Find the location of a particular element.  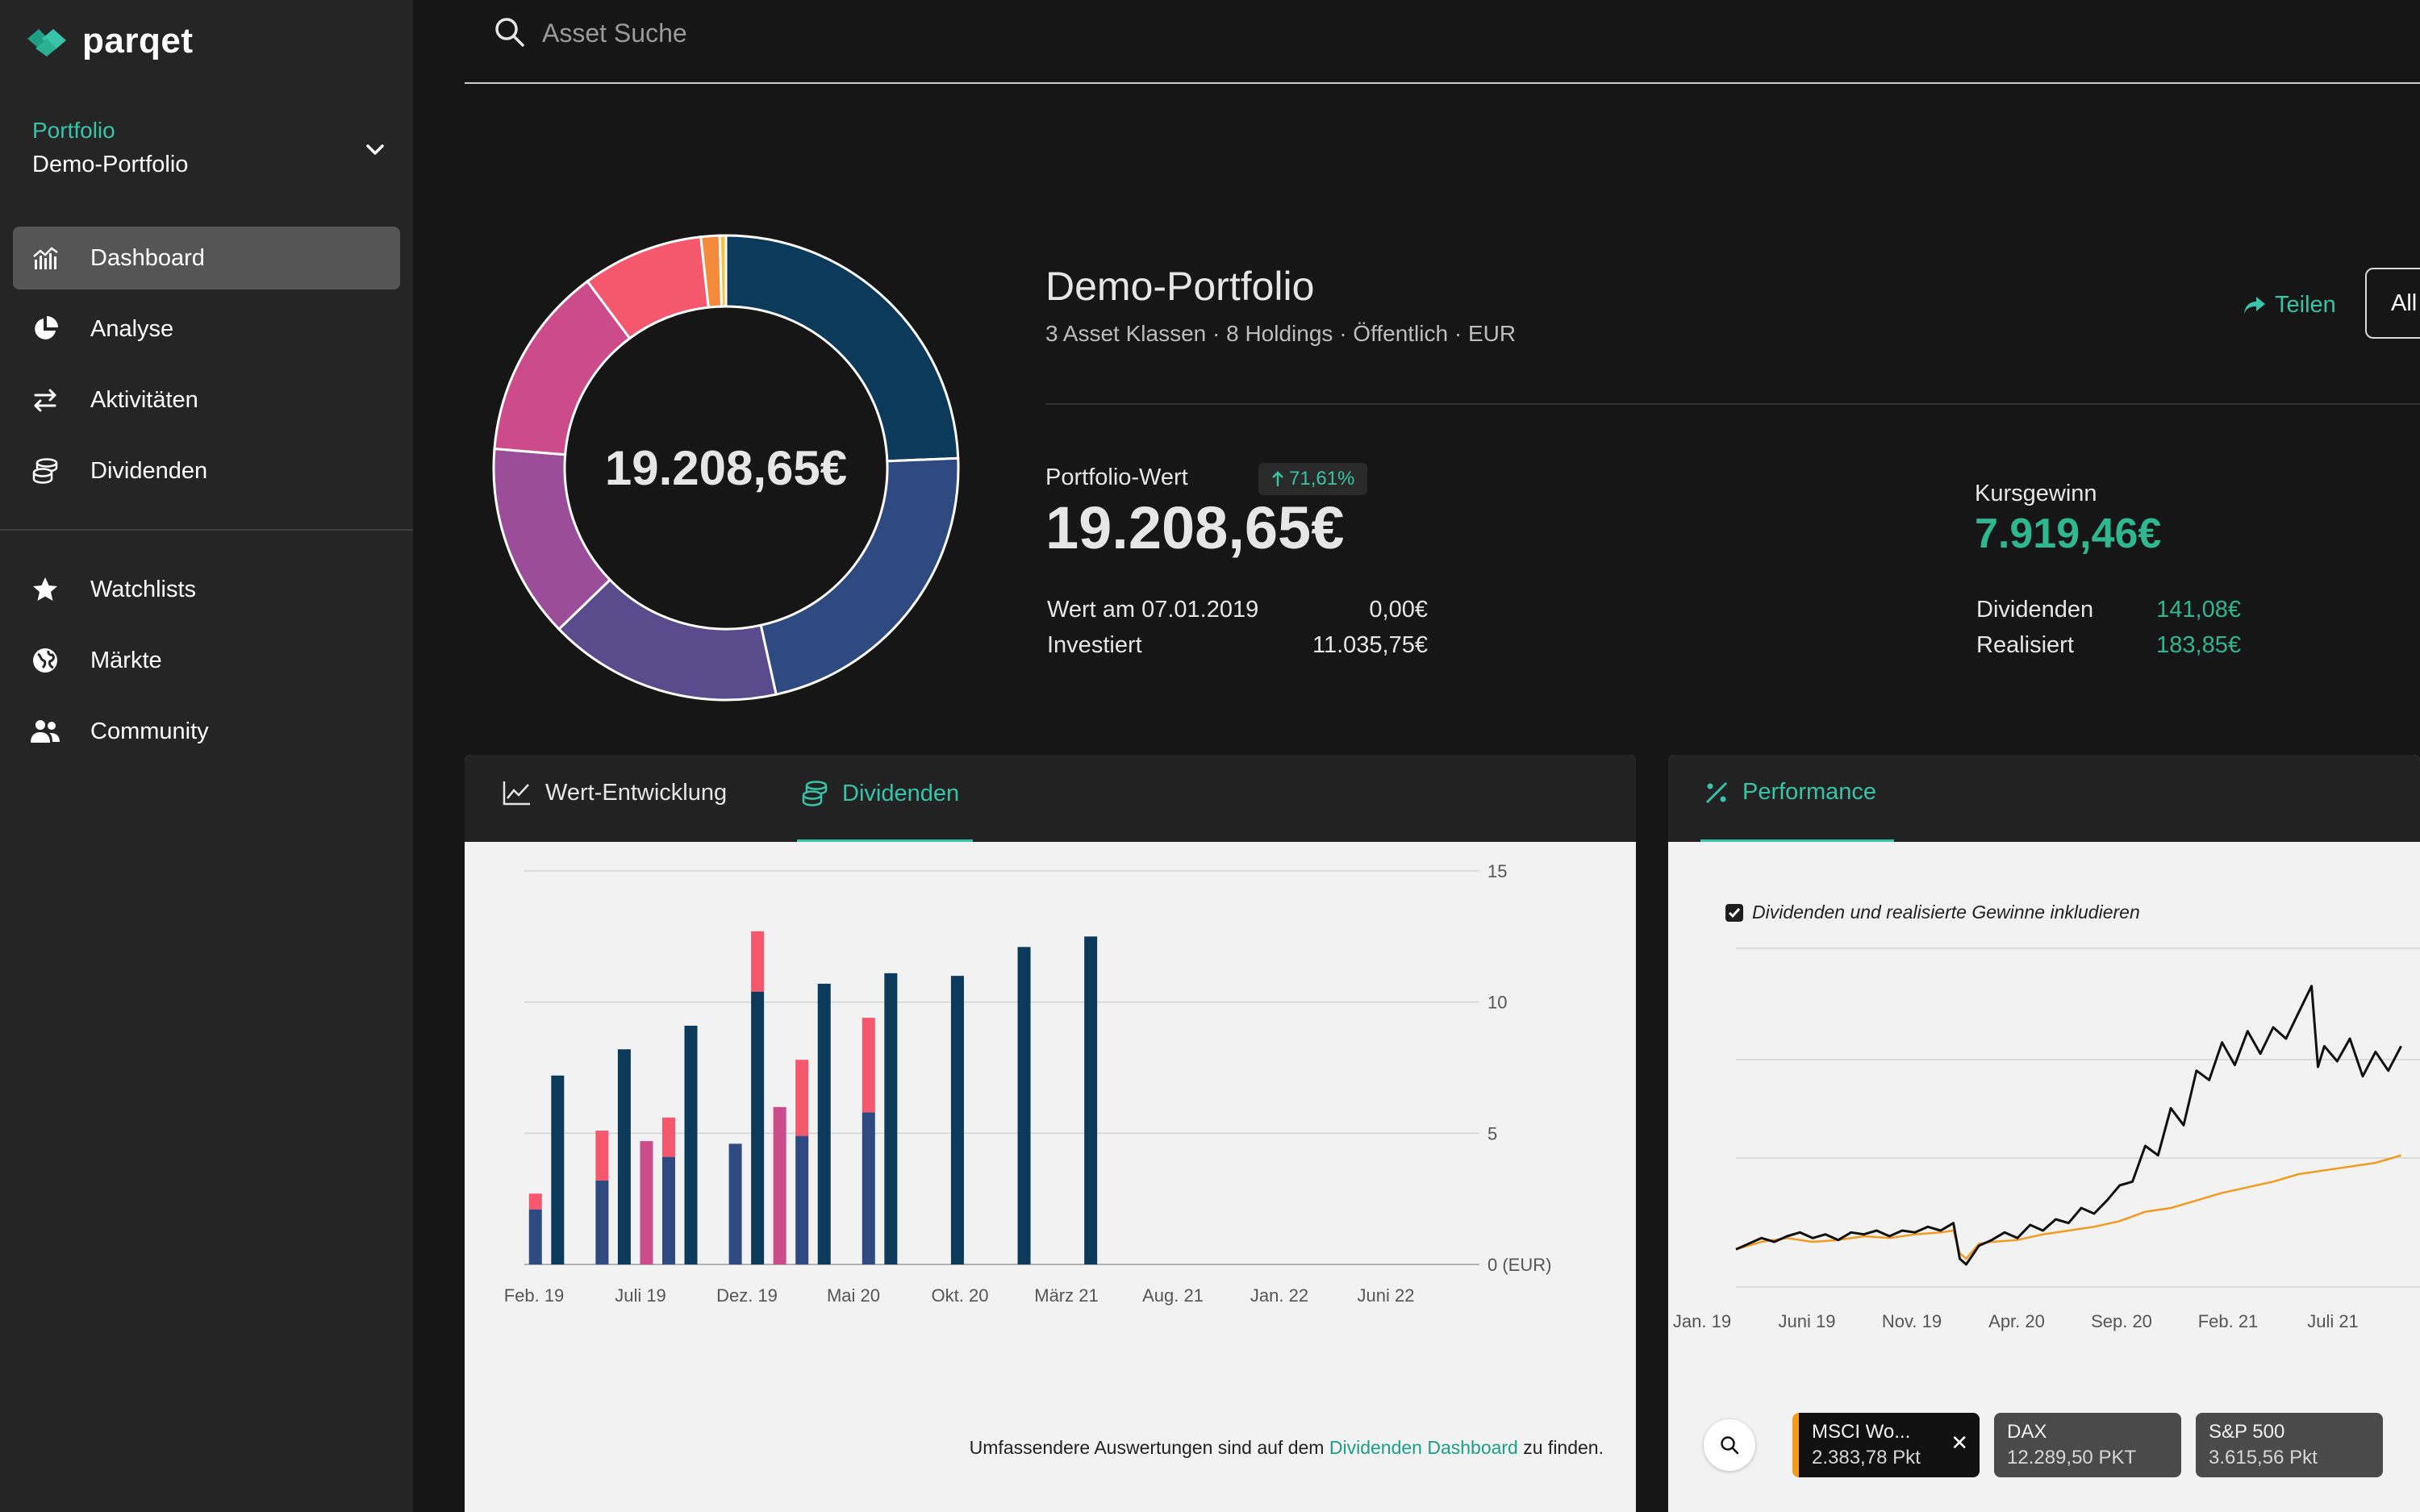

line-chart-icon is located at coordinates (517, 792).